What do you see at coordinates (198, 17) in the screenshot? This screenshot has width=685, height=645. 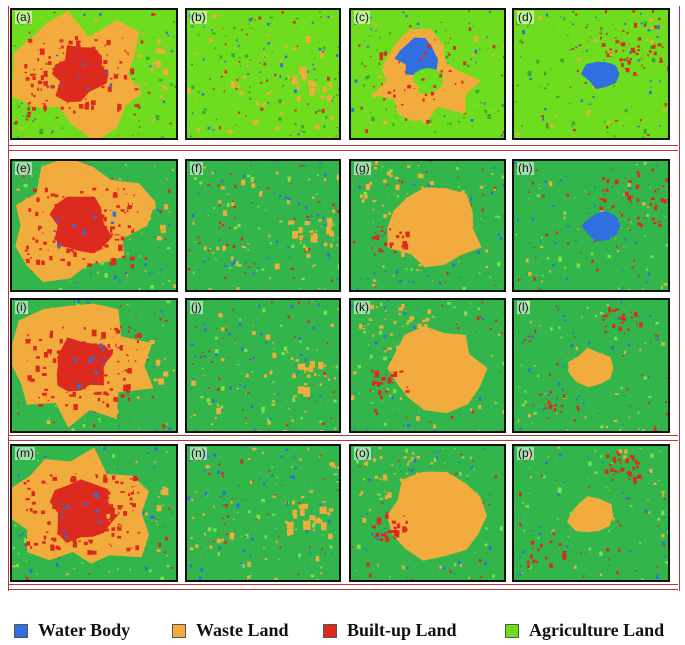 I see `panel-label: (b)` at bounding box center [198, 17].